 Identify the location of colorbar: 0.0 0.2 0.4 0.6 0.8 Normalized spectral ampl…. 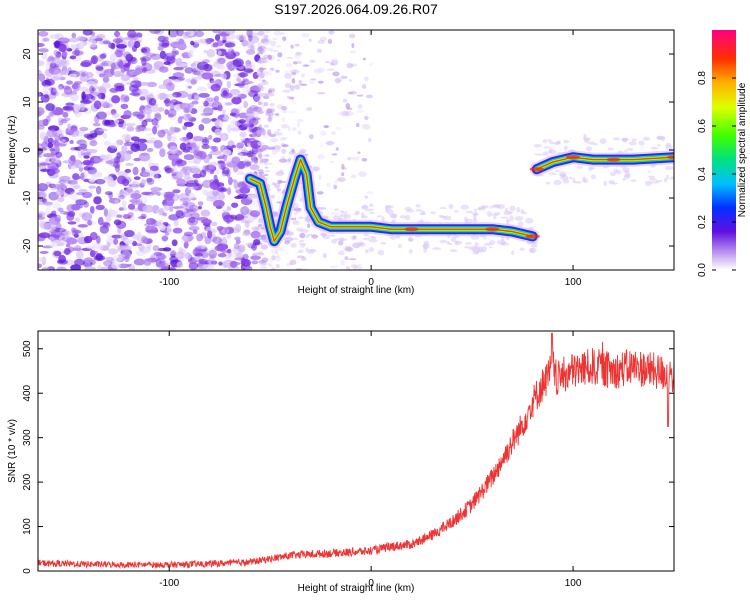
(722, 153).